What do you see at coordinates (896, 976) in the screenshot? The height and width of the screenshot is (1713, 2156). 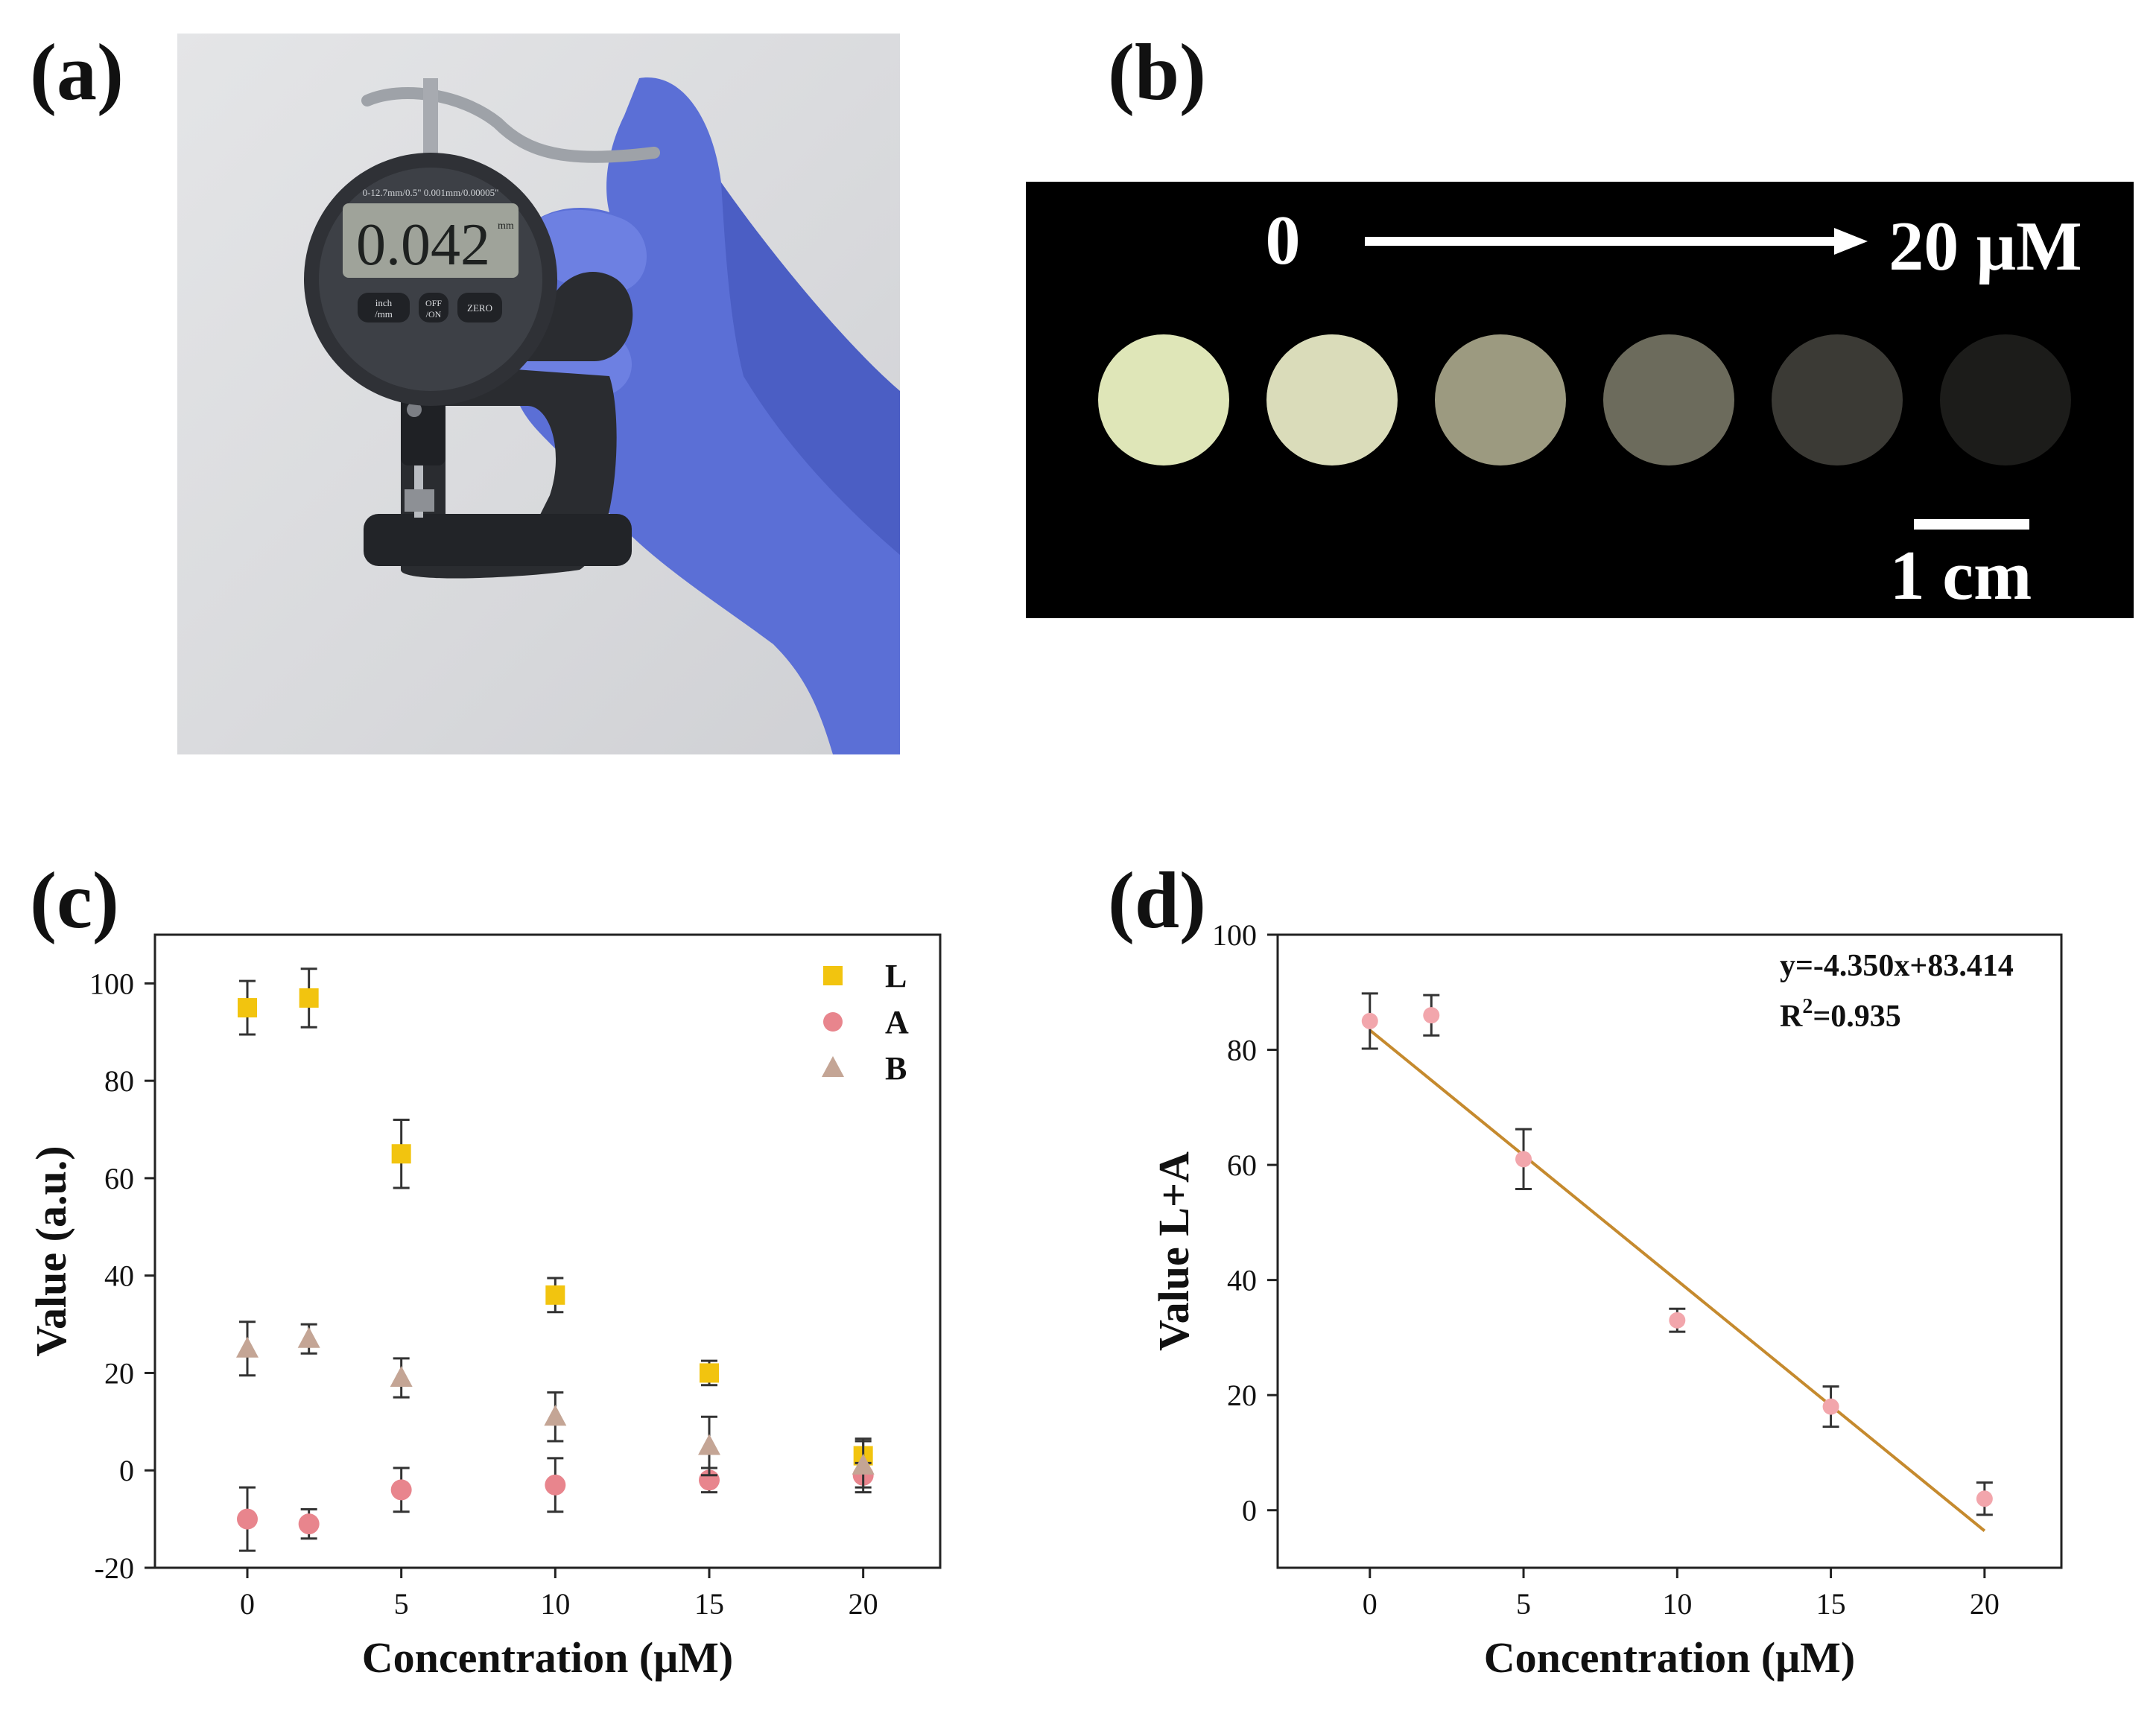 I see `legend-label-l: L` at bounding box center [896, 976].